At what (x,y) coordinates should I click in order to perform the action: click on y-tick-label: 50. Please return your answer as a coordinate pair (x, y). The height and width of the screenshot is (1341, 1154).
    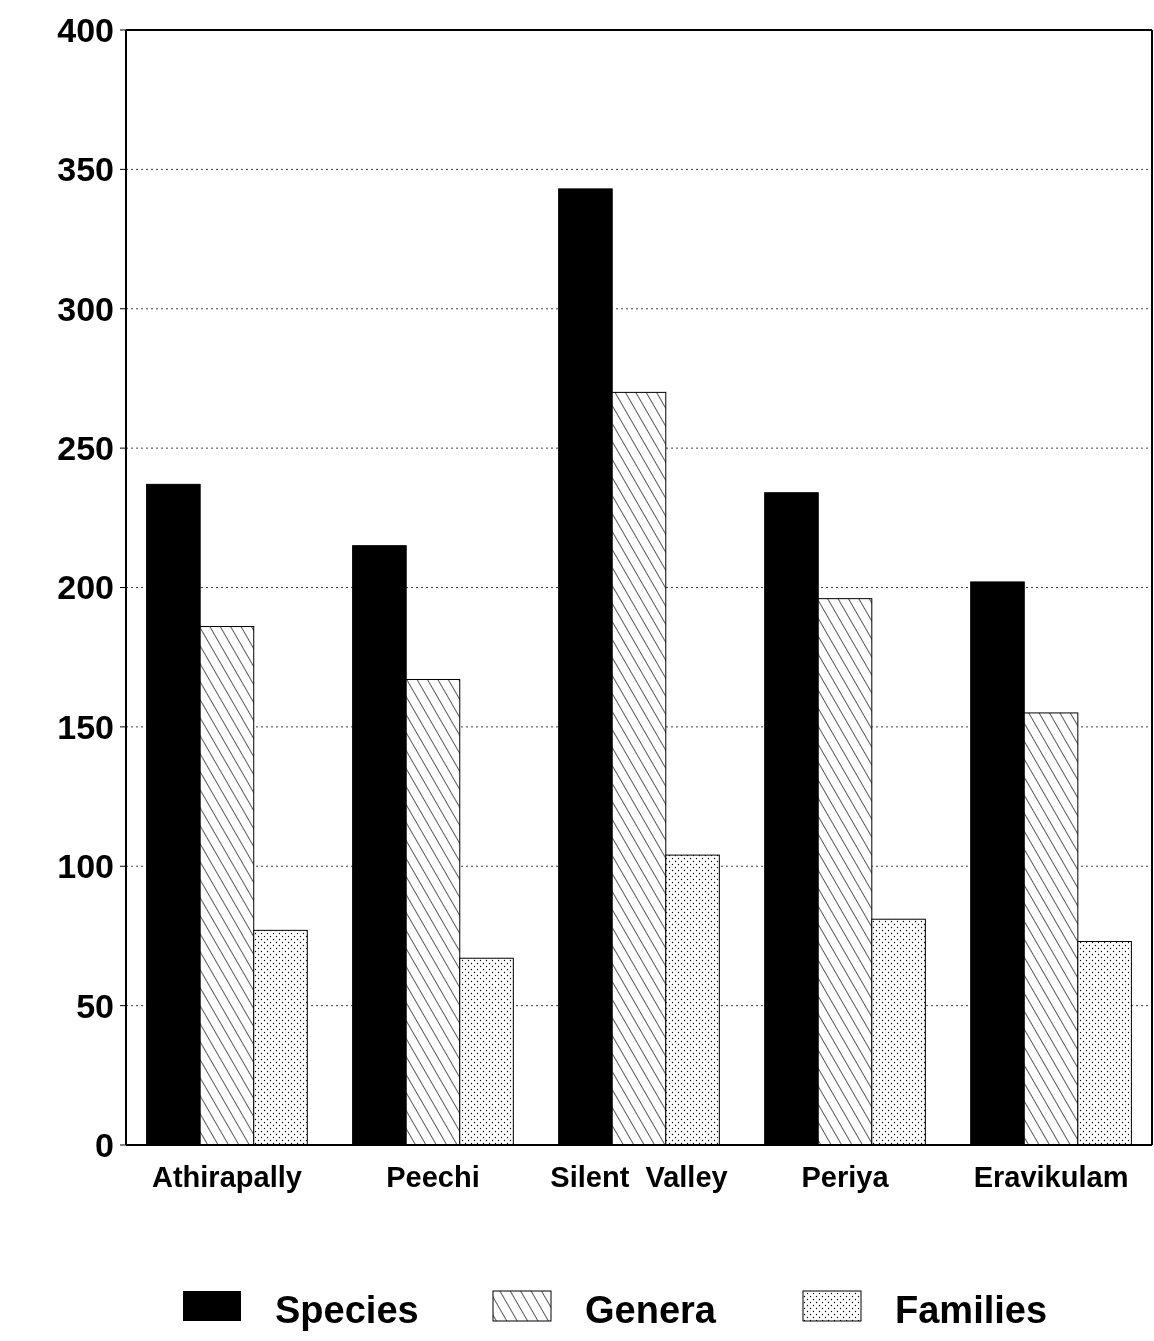
    Looking at the image, I should click on (95, 1005).